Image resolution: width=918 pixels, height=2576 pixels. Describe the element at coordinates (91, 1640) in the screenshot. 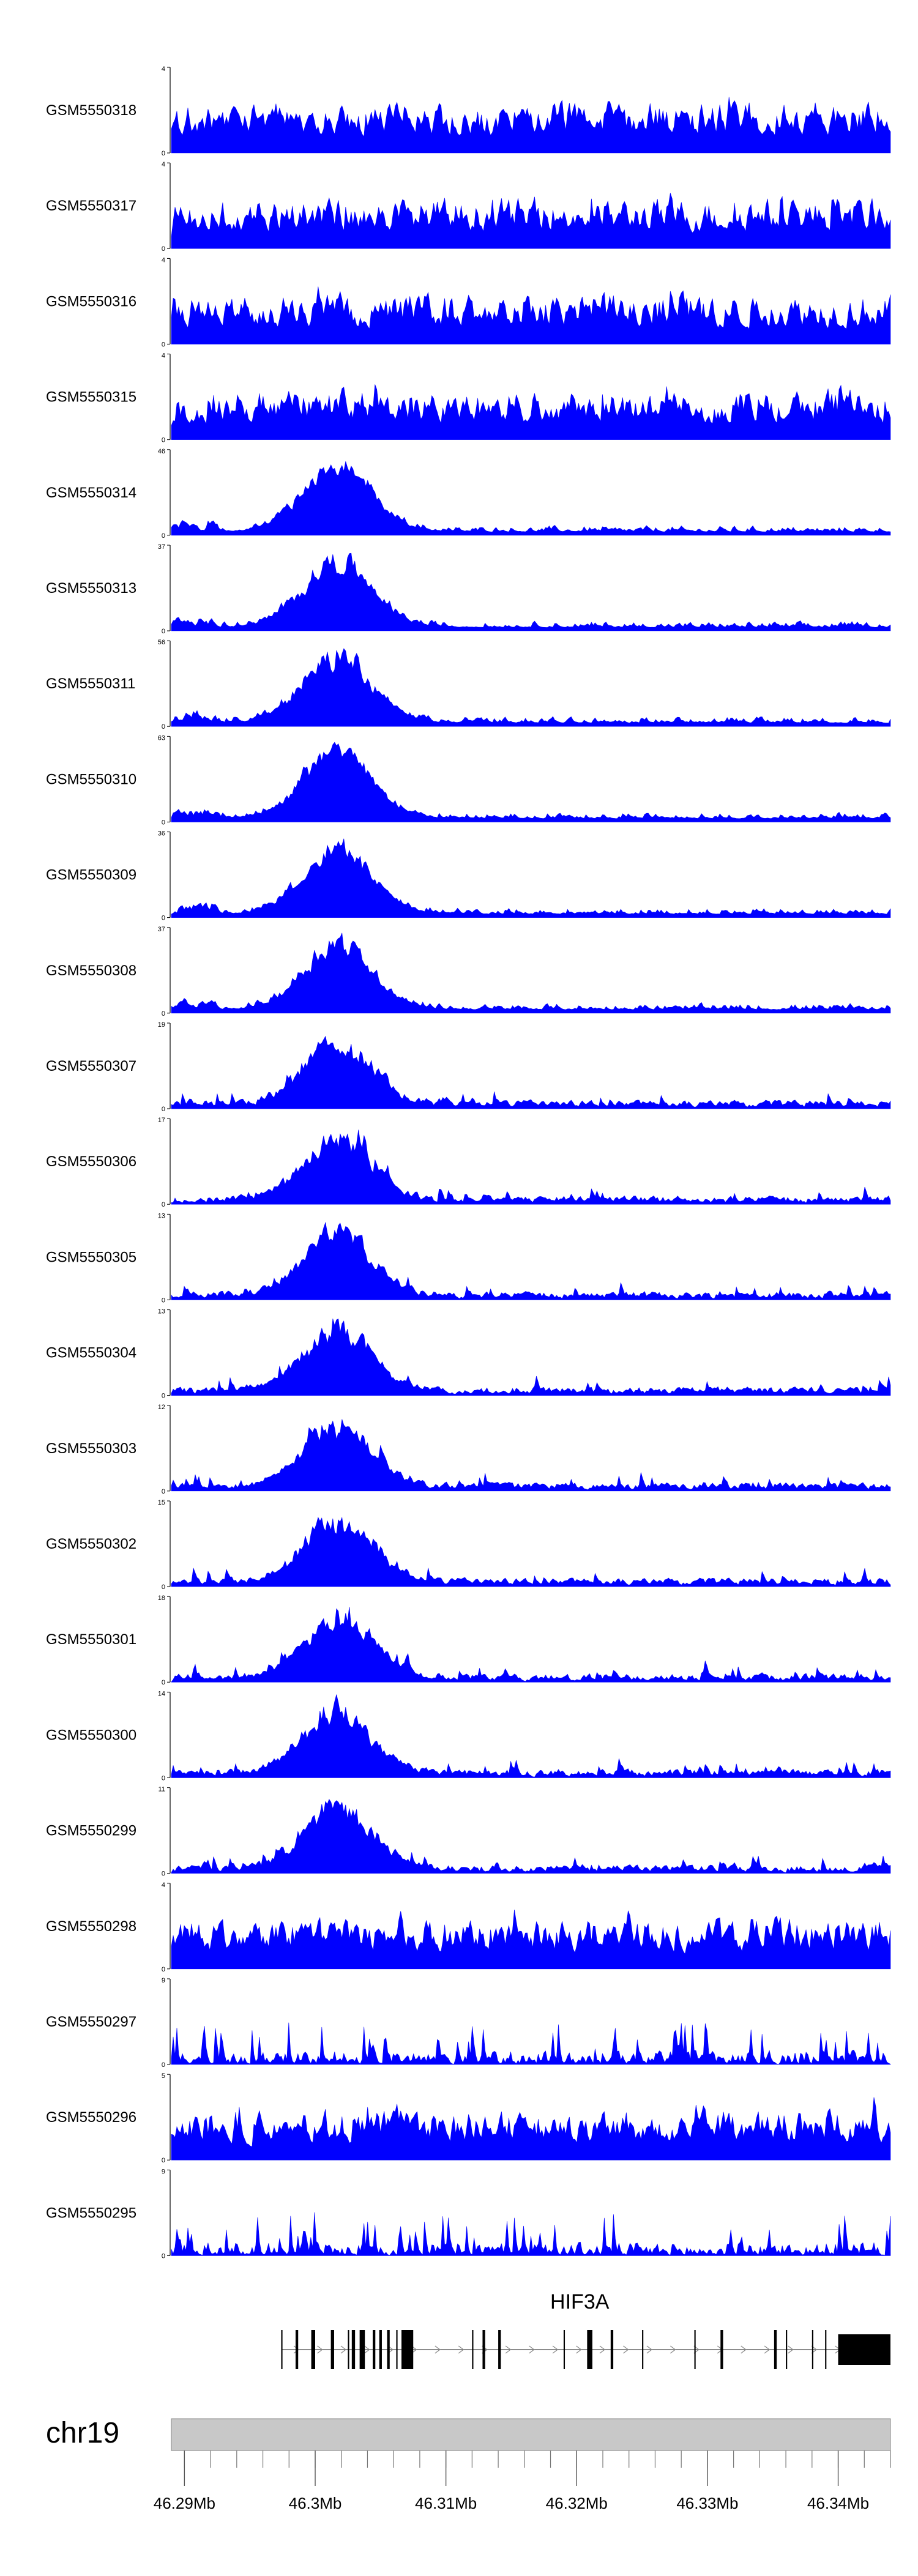

I see `track-label: GSM5550301` at that location.